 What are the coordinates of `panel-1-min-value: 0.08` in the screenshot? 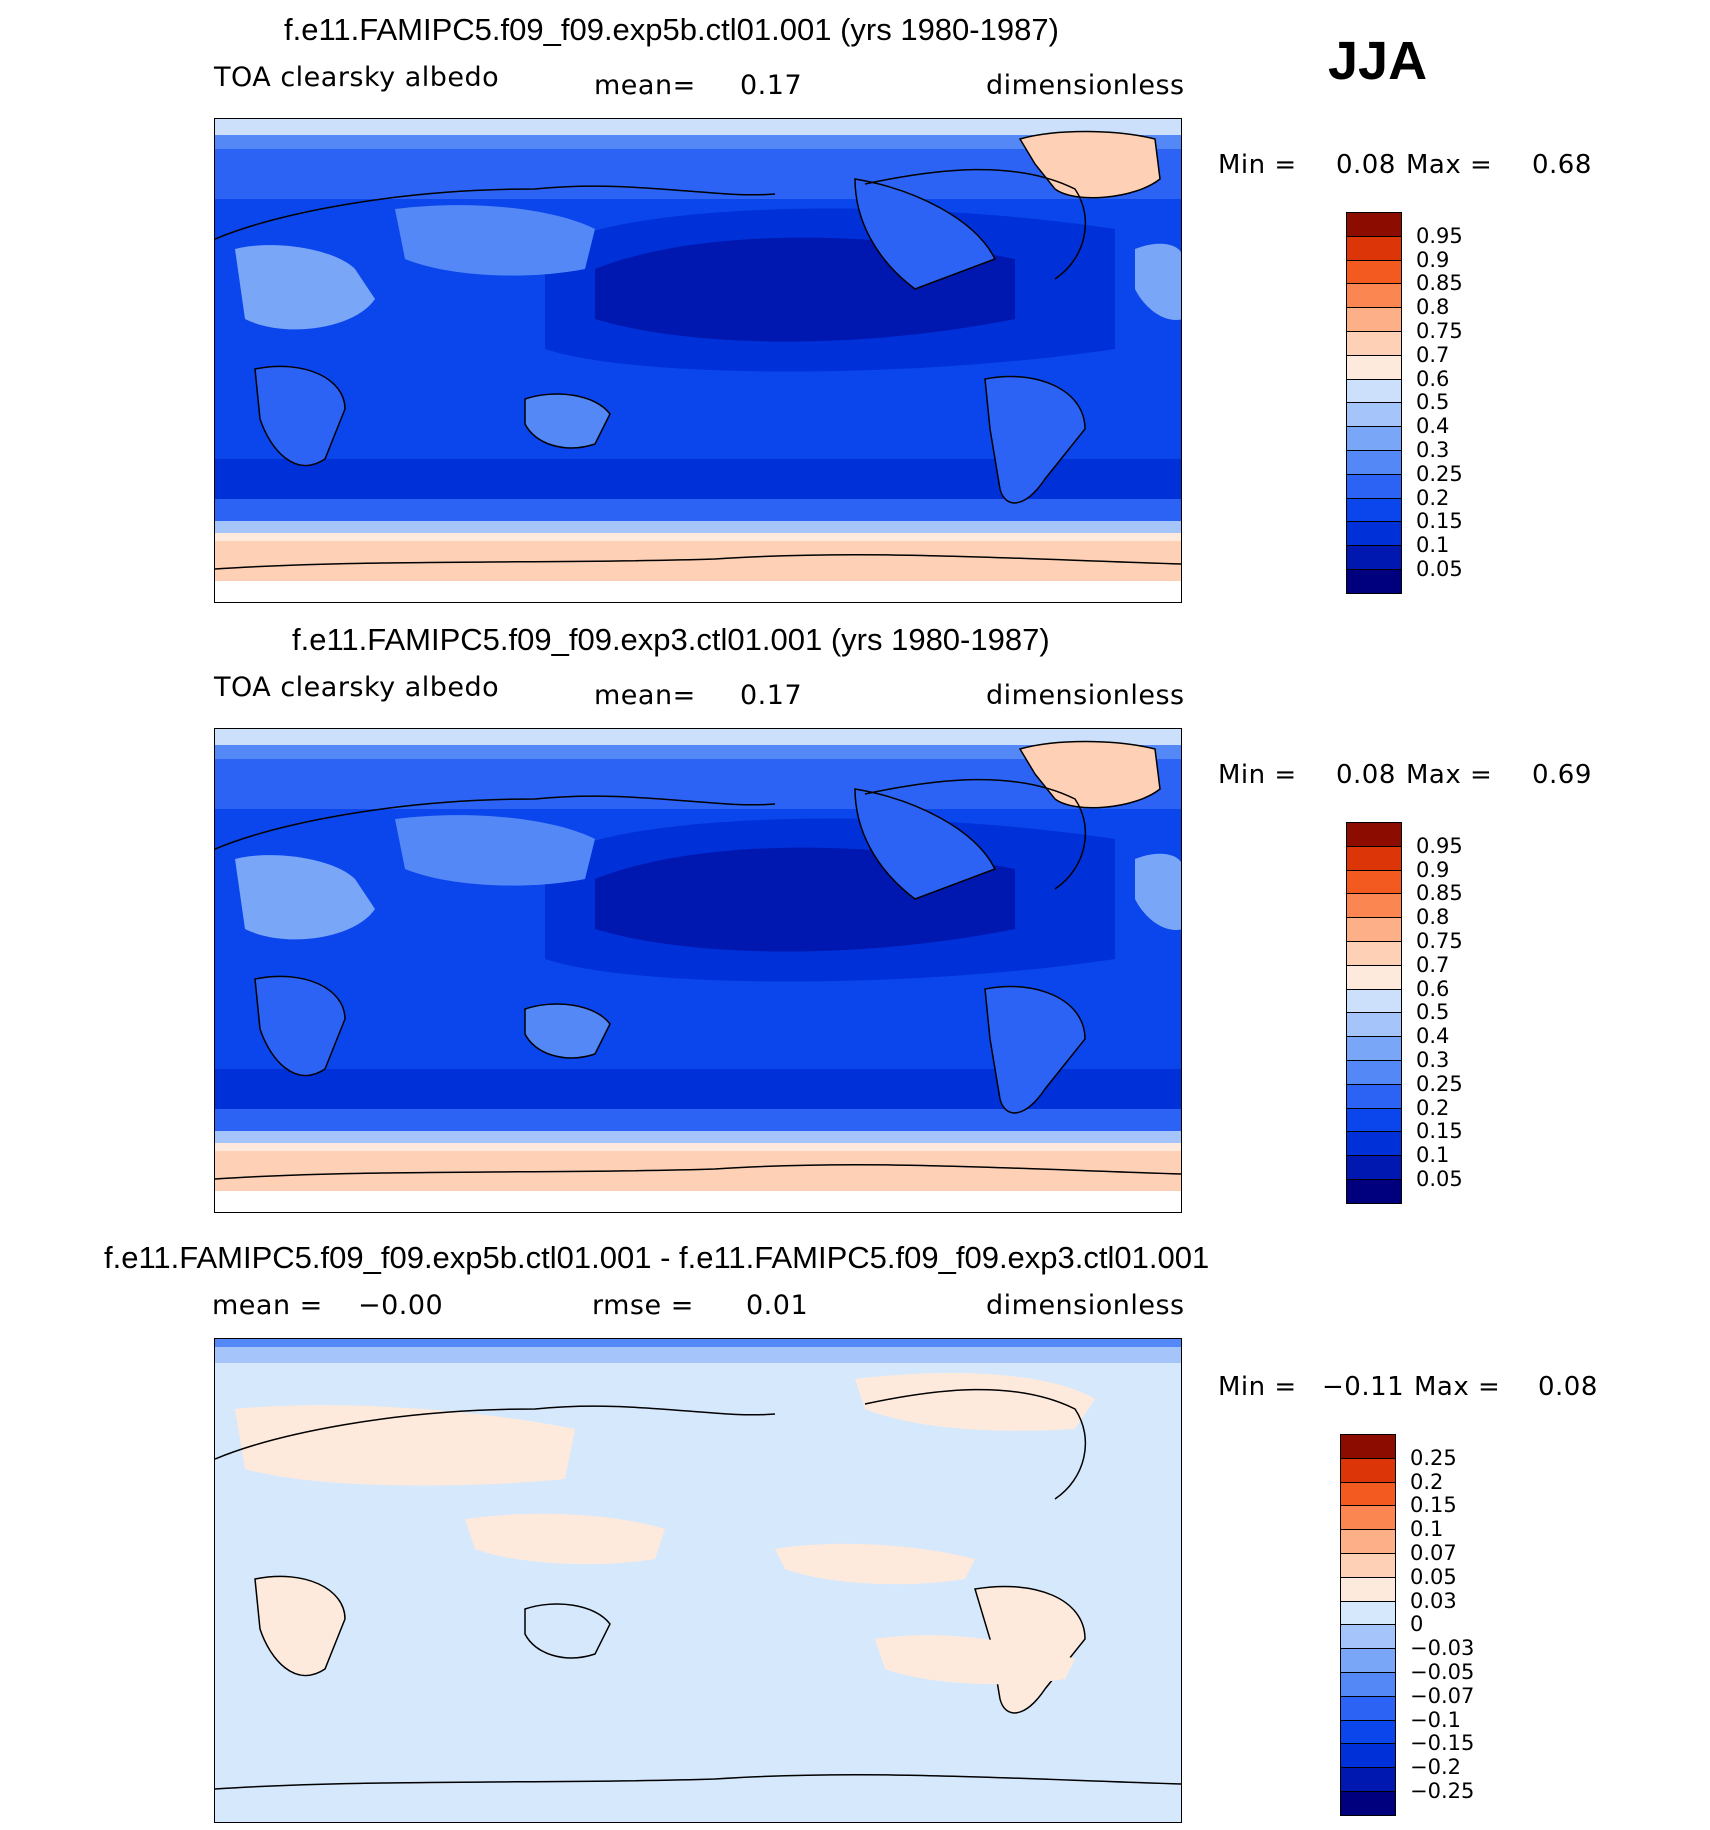 It's located at (1366, 165).